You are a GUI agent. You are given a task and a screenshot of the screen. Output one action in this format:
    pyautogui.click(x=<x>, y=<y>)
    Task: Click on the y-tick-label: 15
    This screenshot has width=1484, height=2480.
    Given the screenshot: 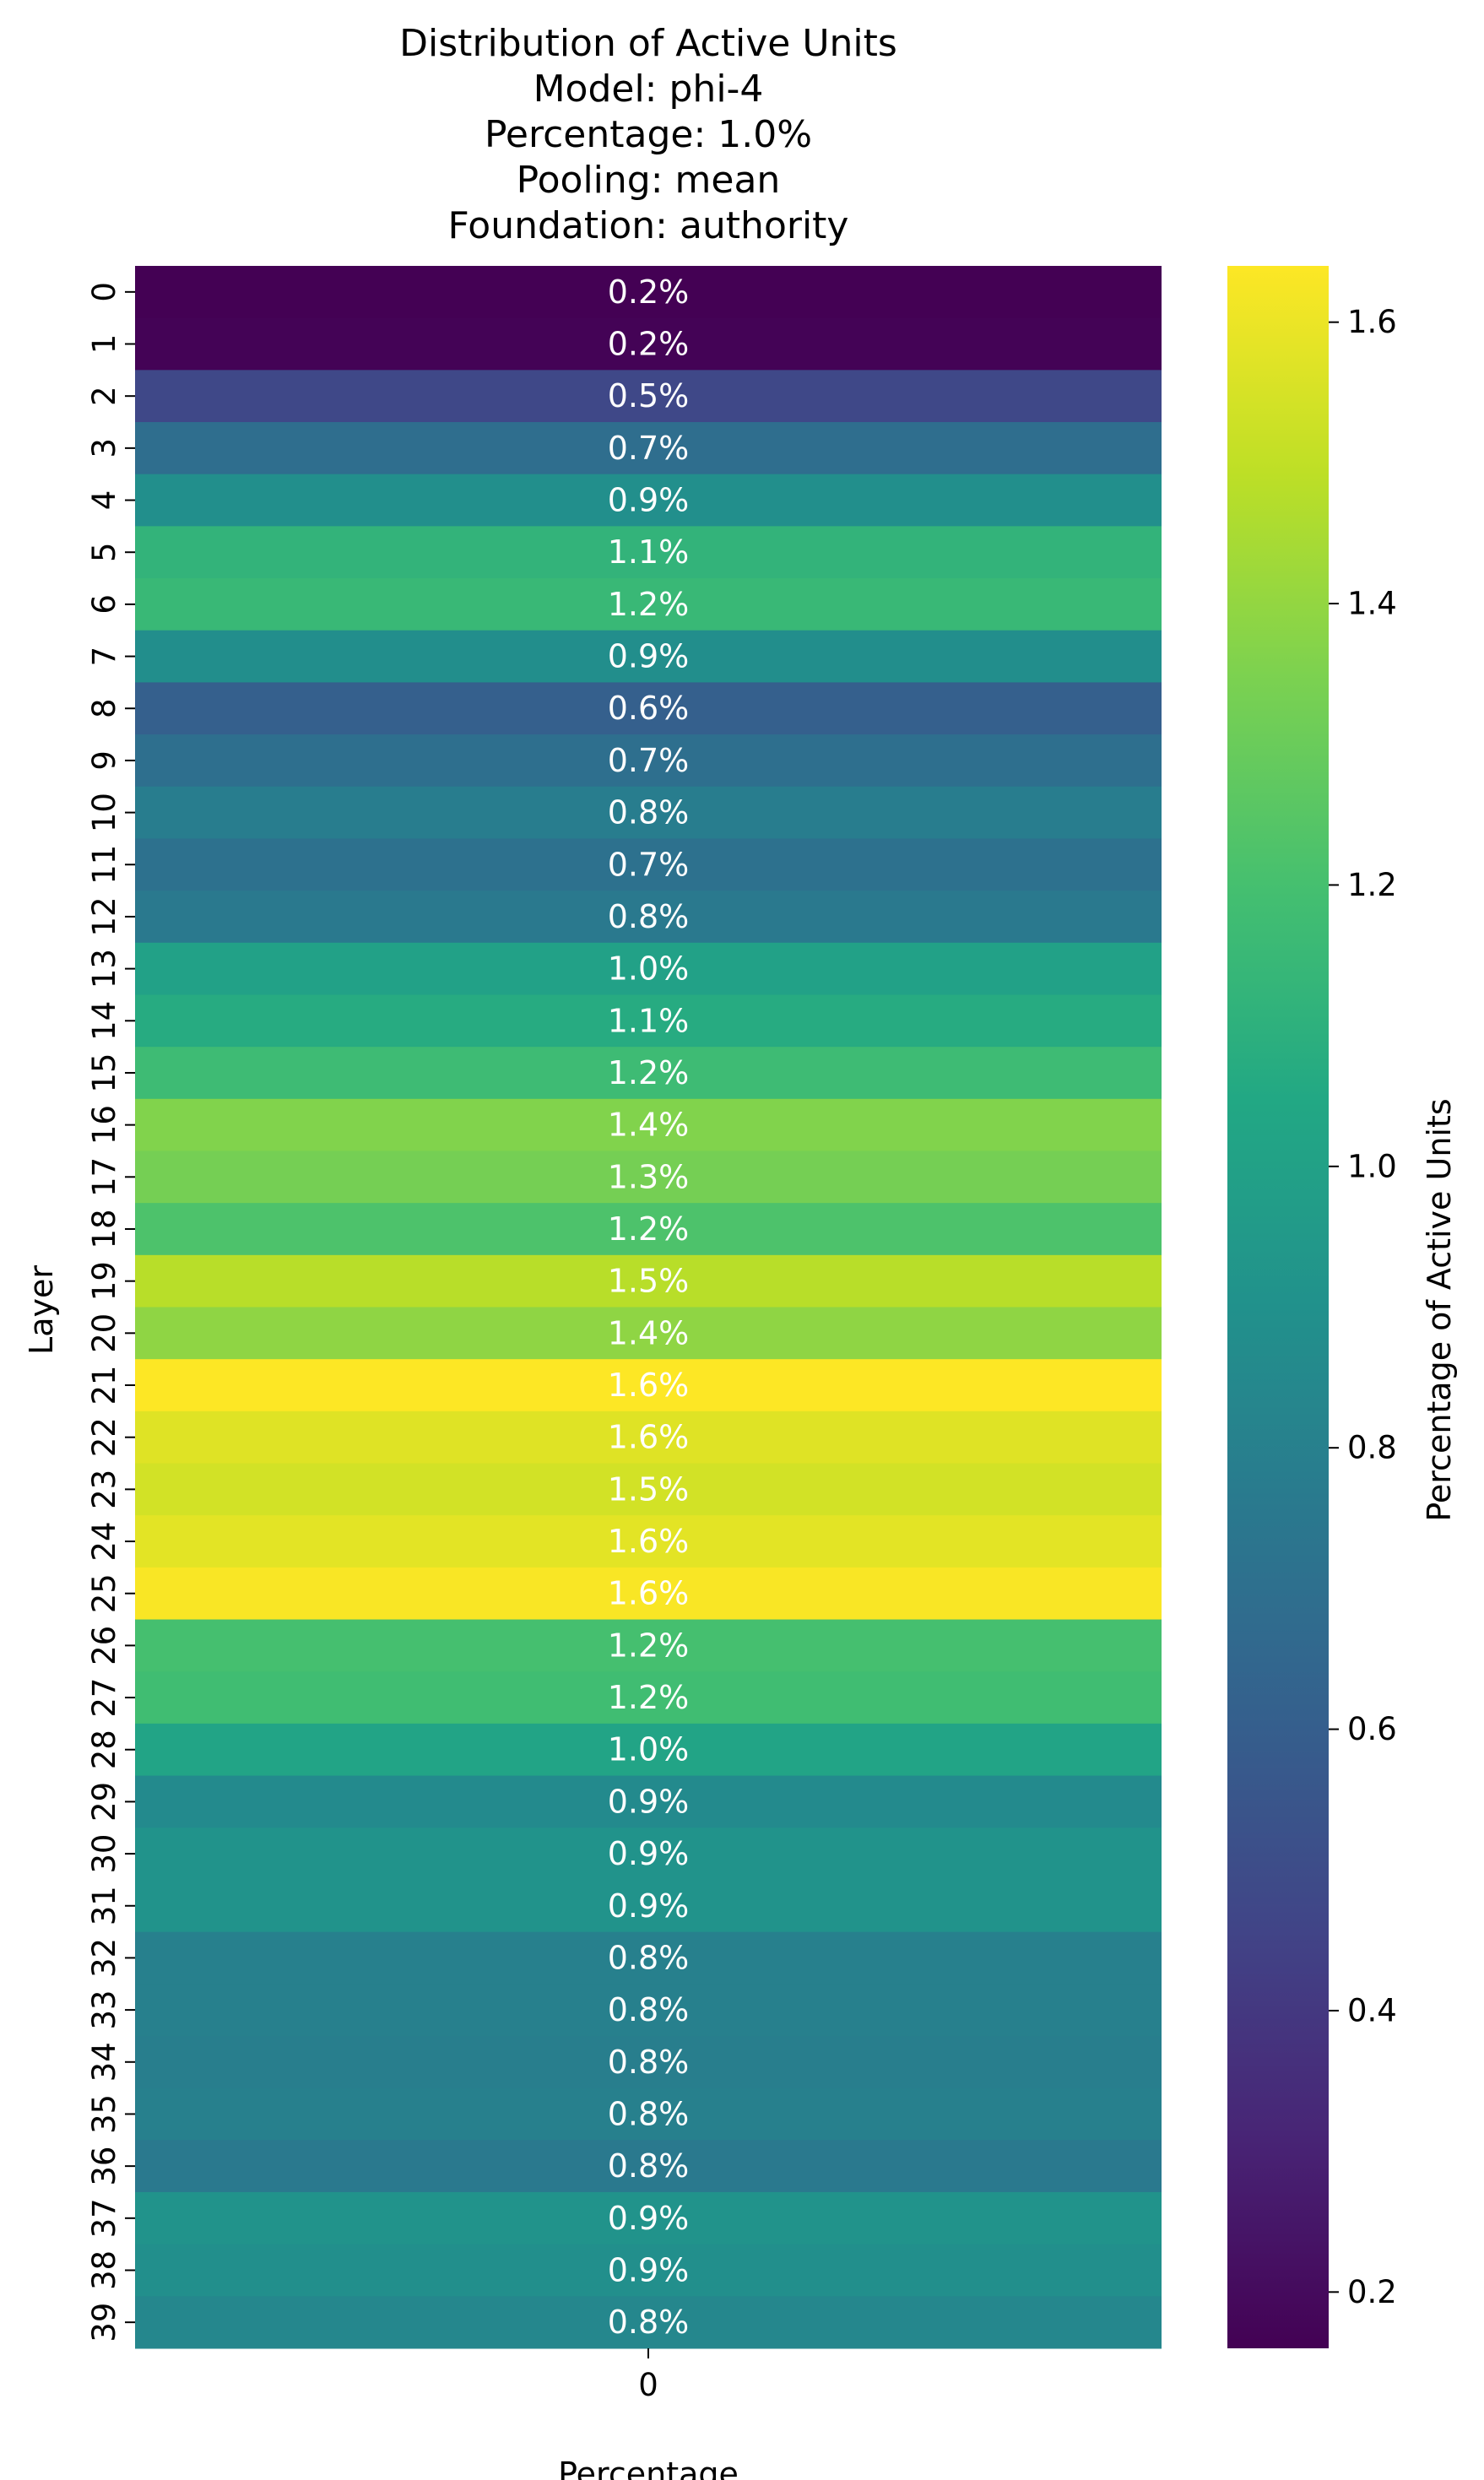 What is the action you would take?
    pyautogui.click(x=104, y=1072)
    